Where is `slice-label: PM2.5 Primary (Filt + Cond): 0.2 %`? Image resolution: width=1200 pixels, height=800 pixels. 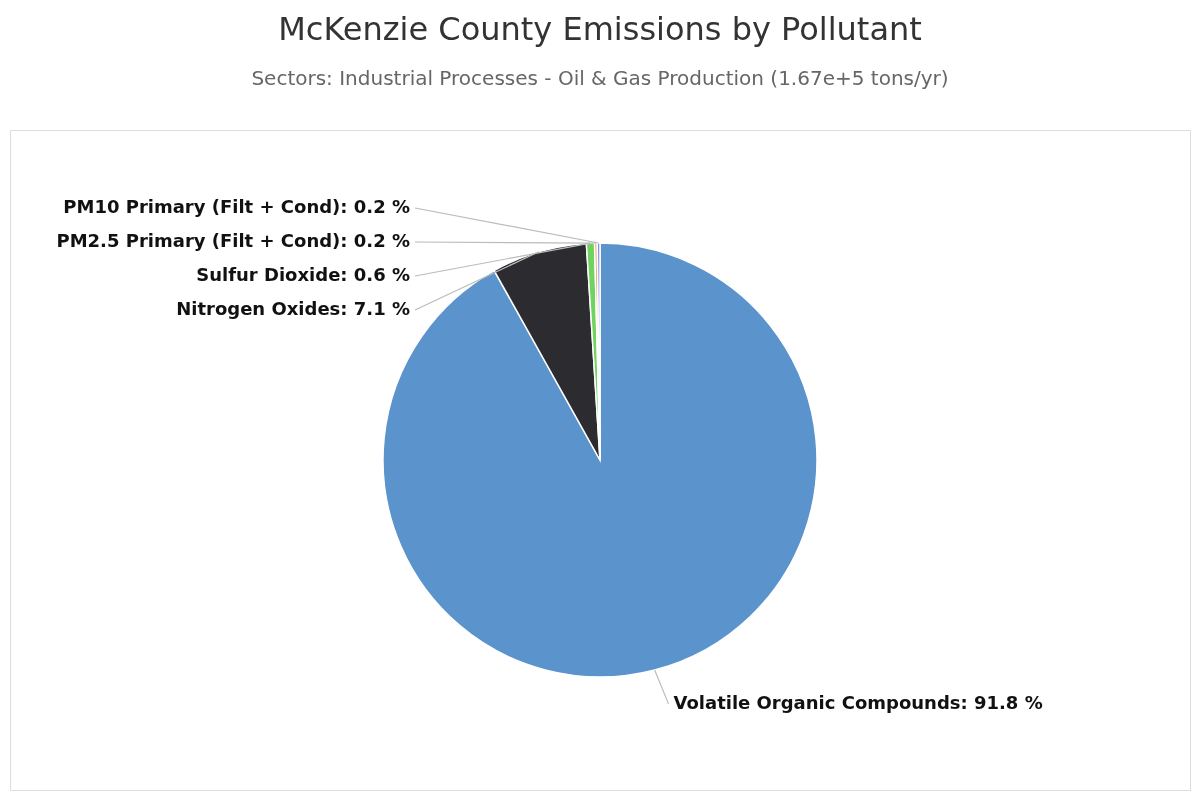 slice-label: PM2.5 Primary (Filt + Cond): 0.2 % is located at coordinates (233, 240).